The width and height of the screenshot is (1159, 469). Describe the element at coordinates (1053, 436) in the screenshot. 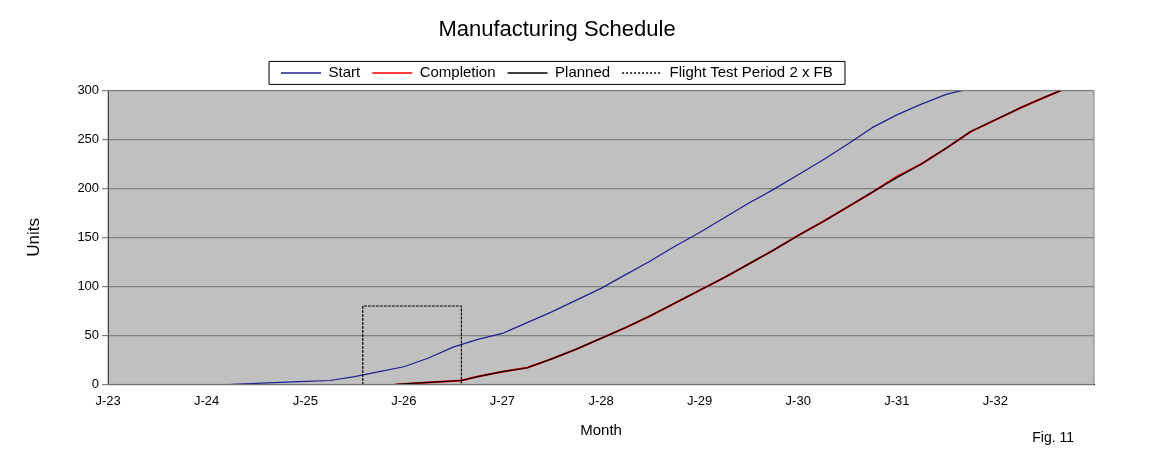

I see `caption: Fig. 11` at that location.